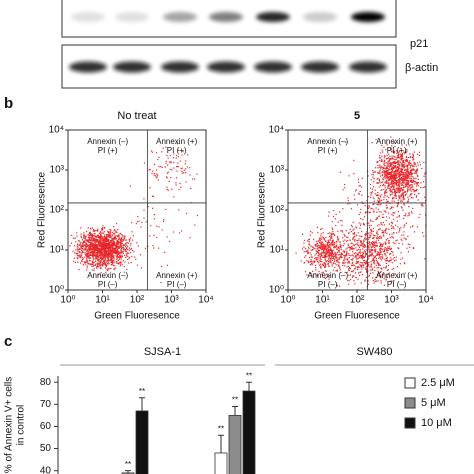 Image resolution: width=474 pixels, height=474 pixels. Describe the element at coordinates (277, 170) in the screenshot. I see `y-tick-label: 10³` at that location.